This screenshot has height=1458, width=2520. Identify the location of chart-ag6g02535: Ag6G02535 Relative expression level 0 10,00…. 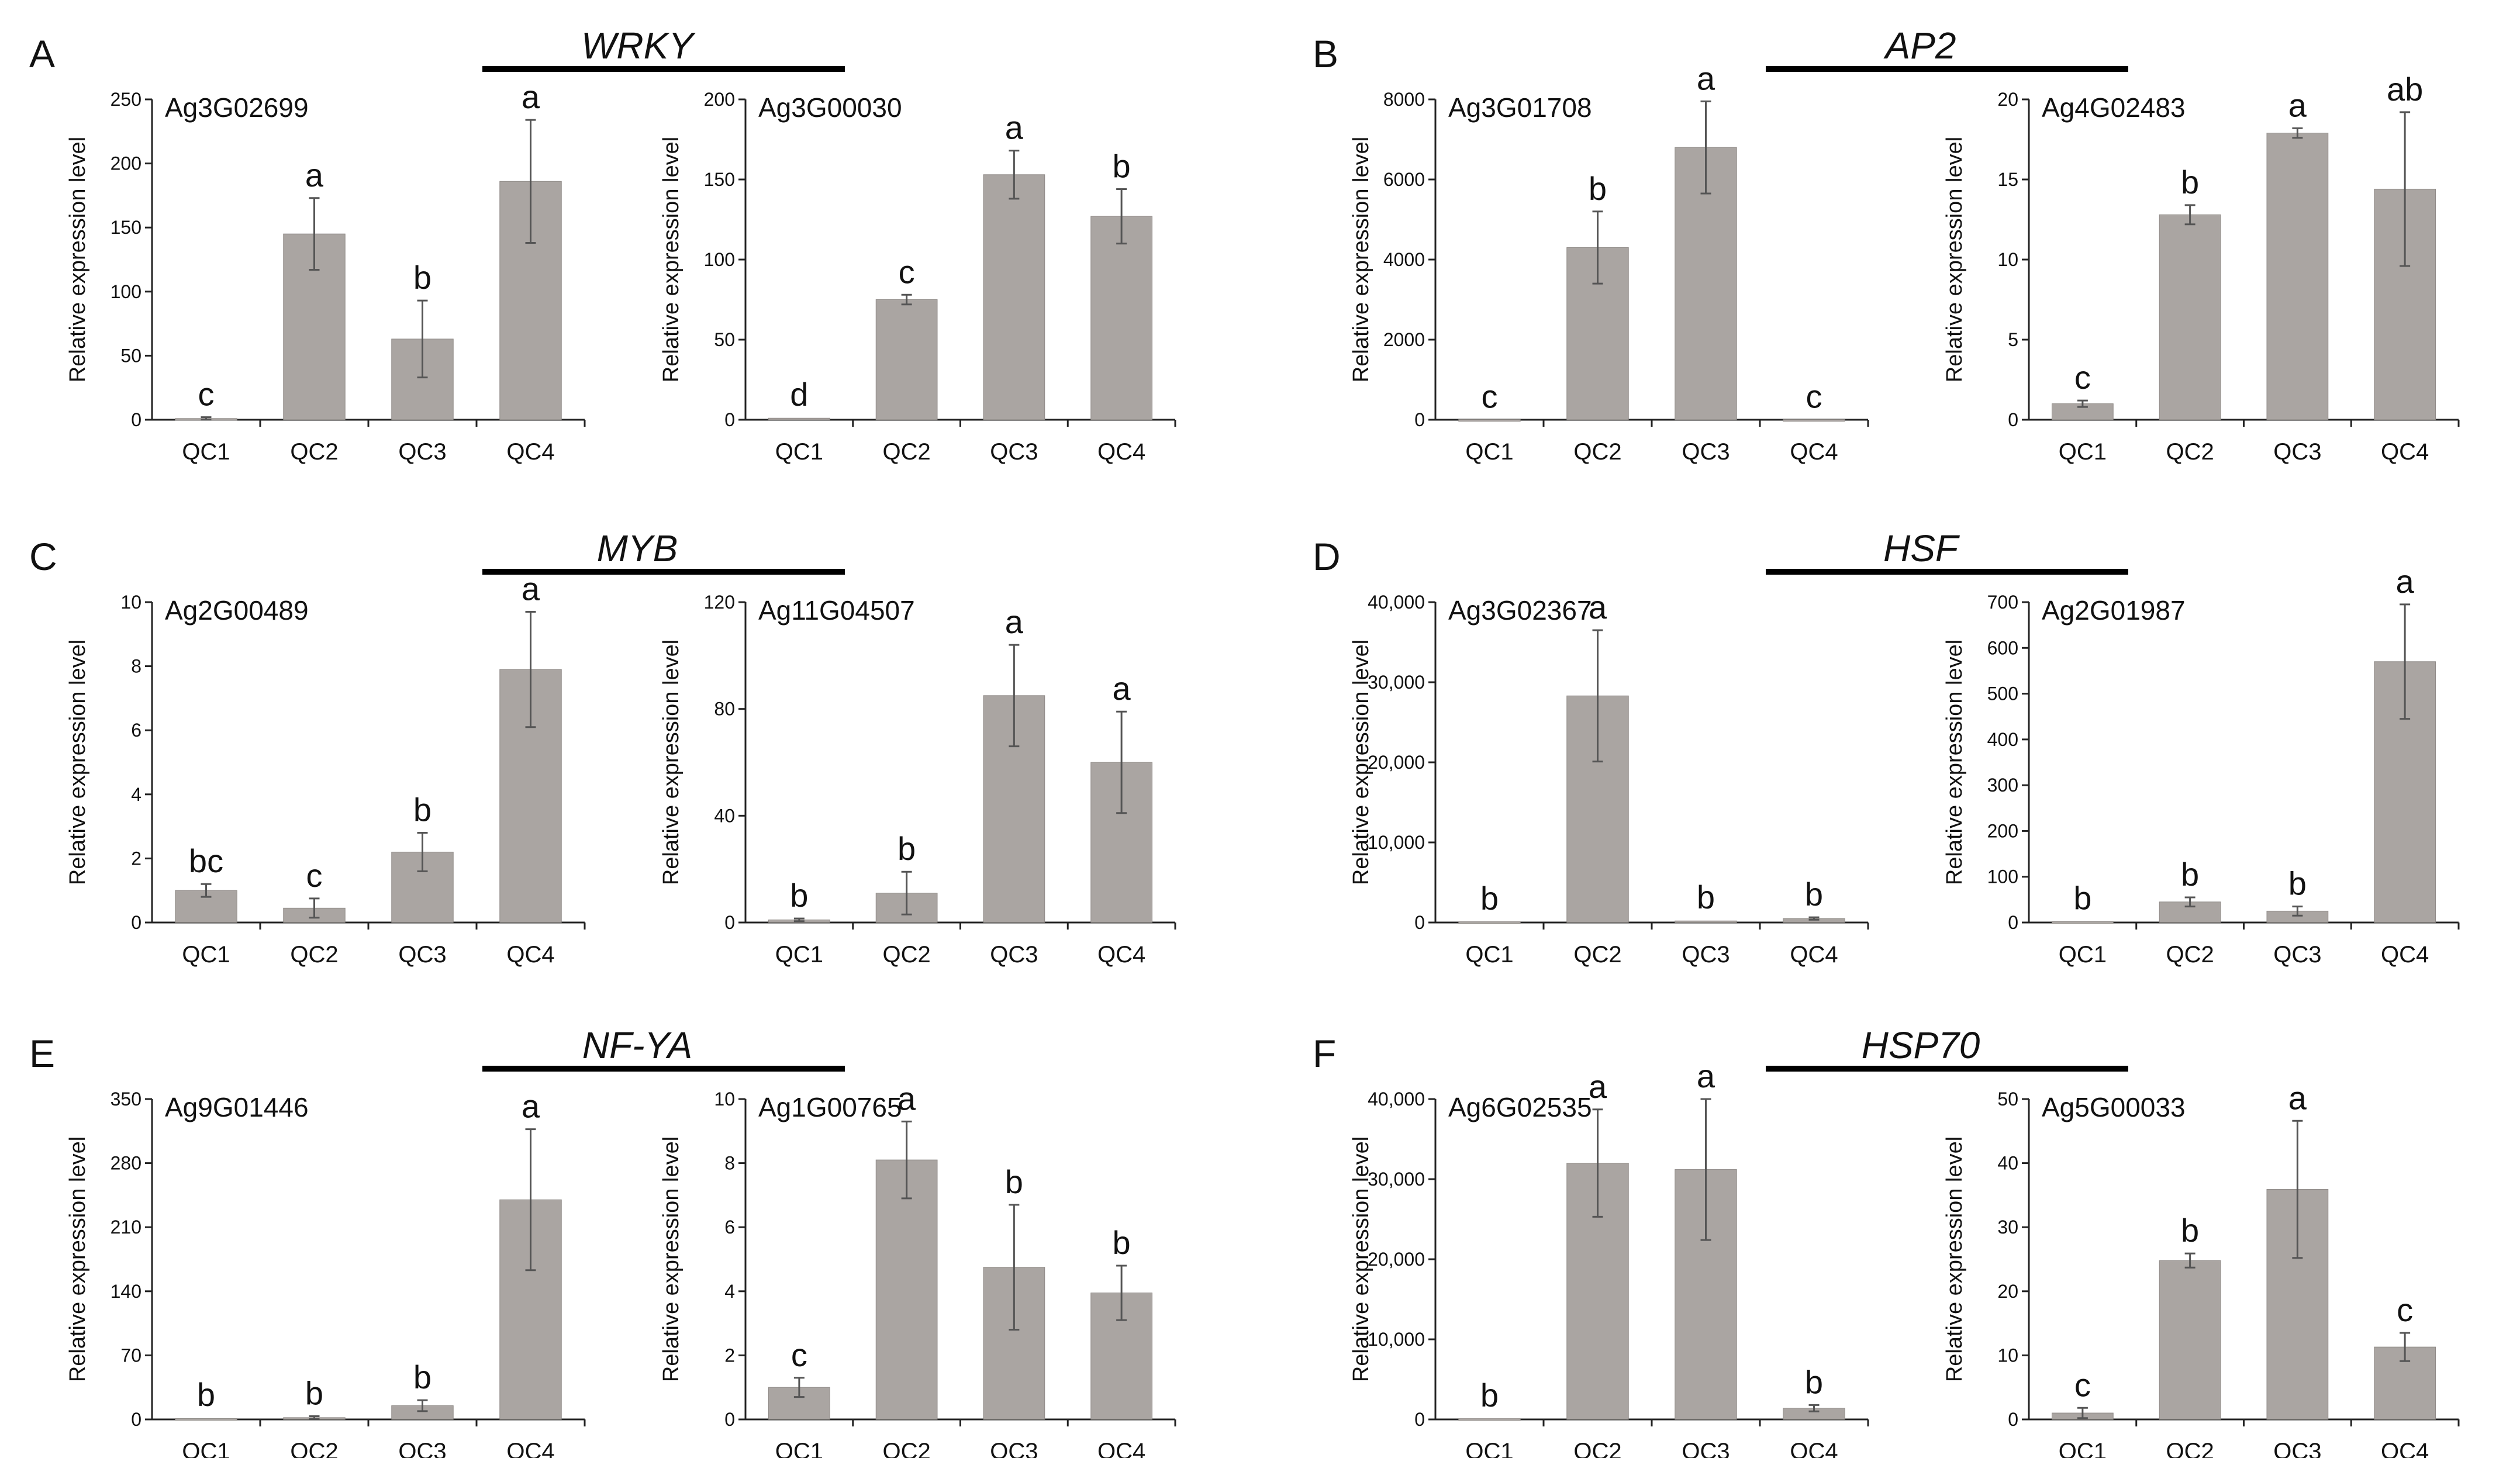
(1609, 1258).